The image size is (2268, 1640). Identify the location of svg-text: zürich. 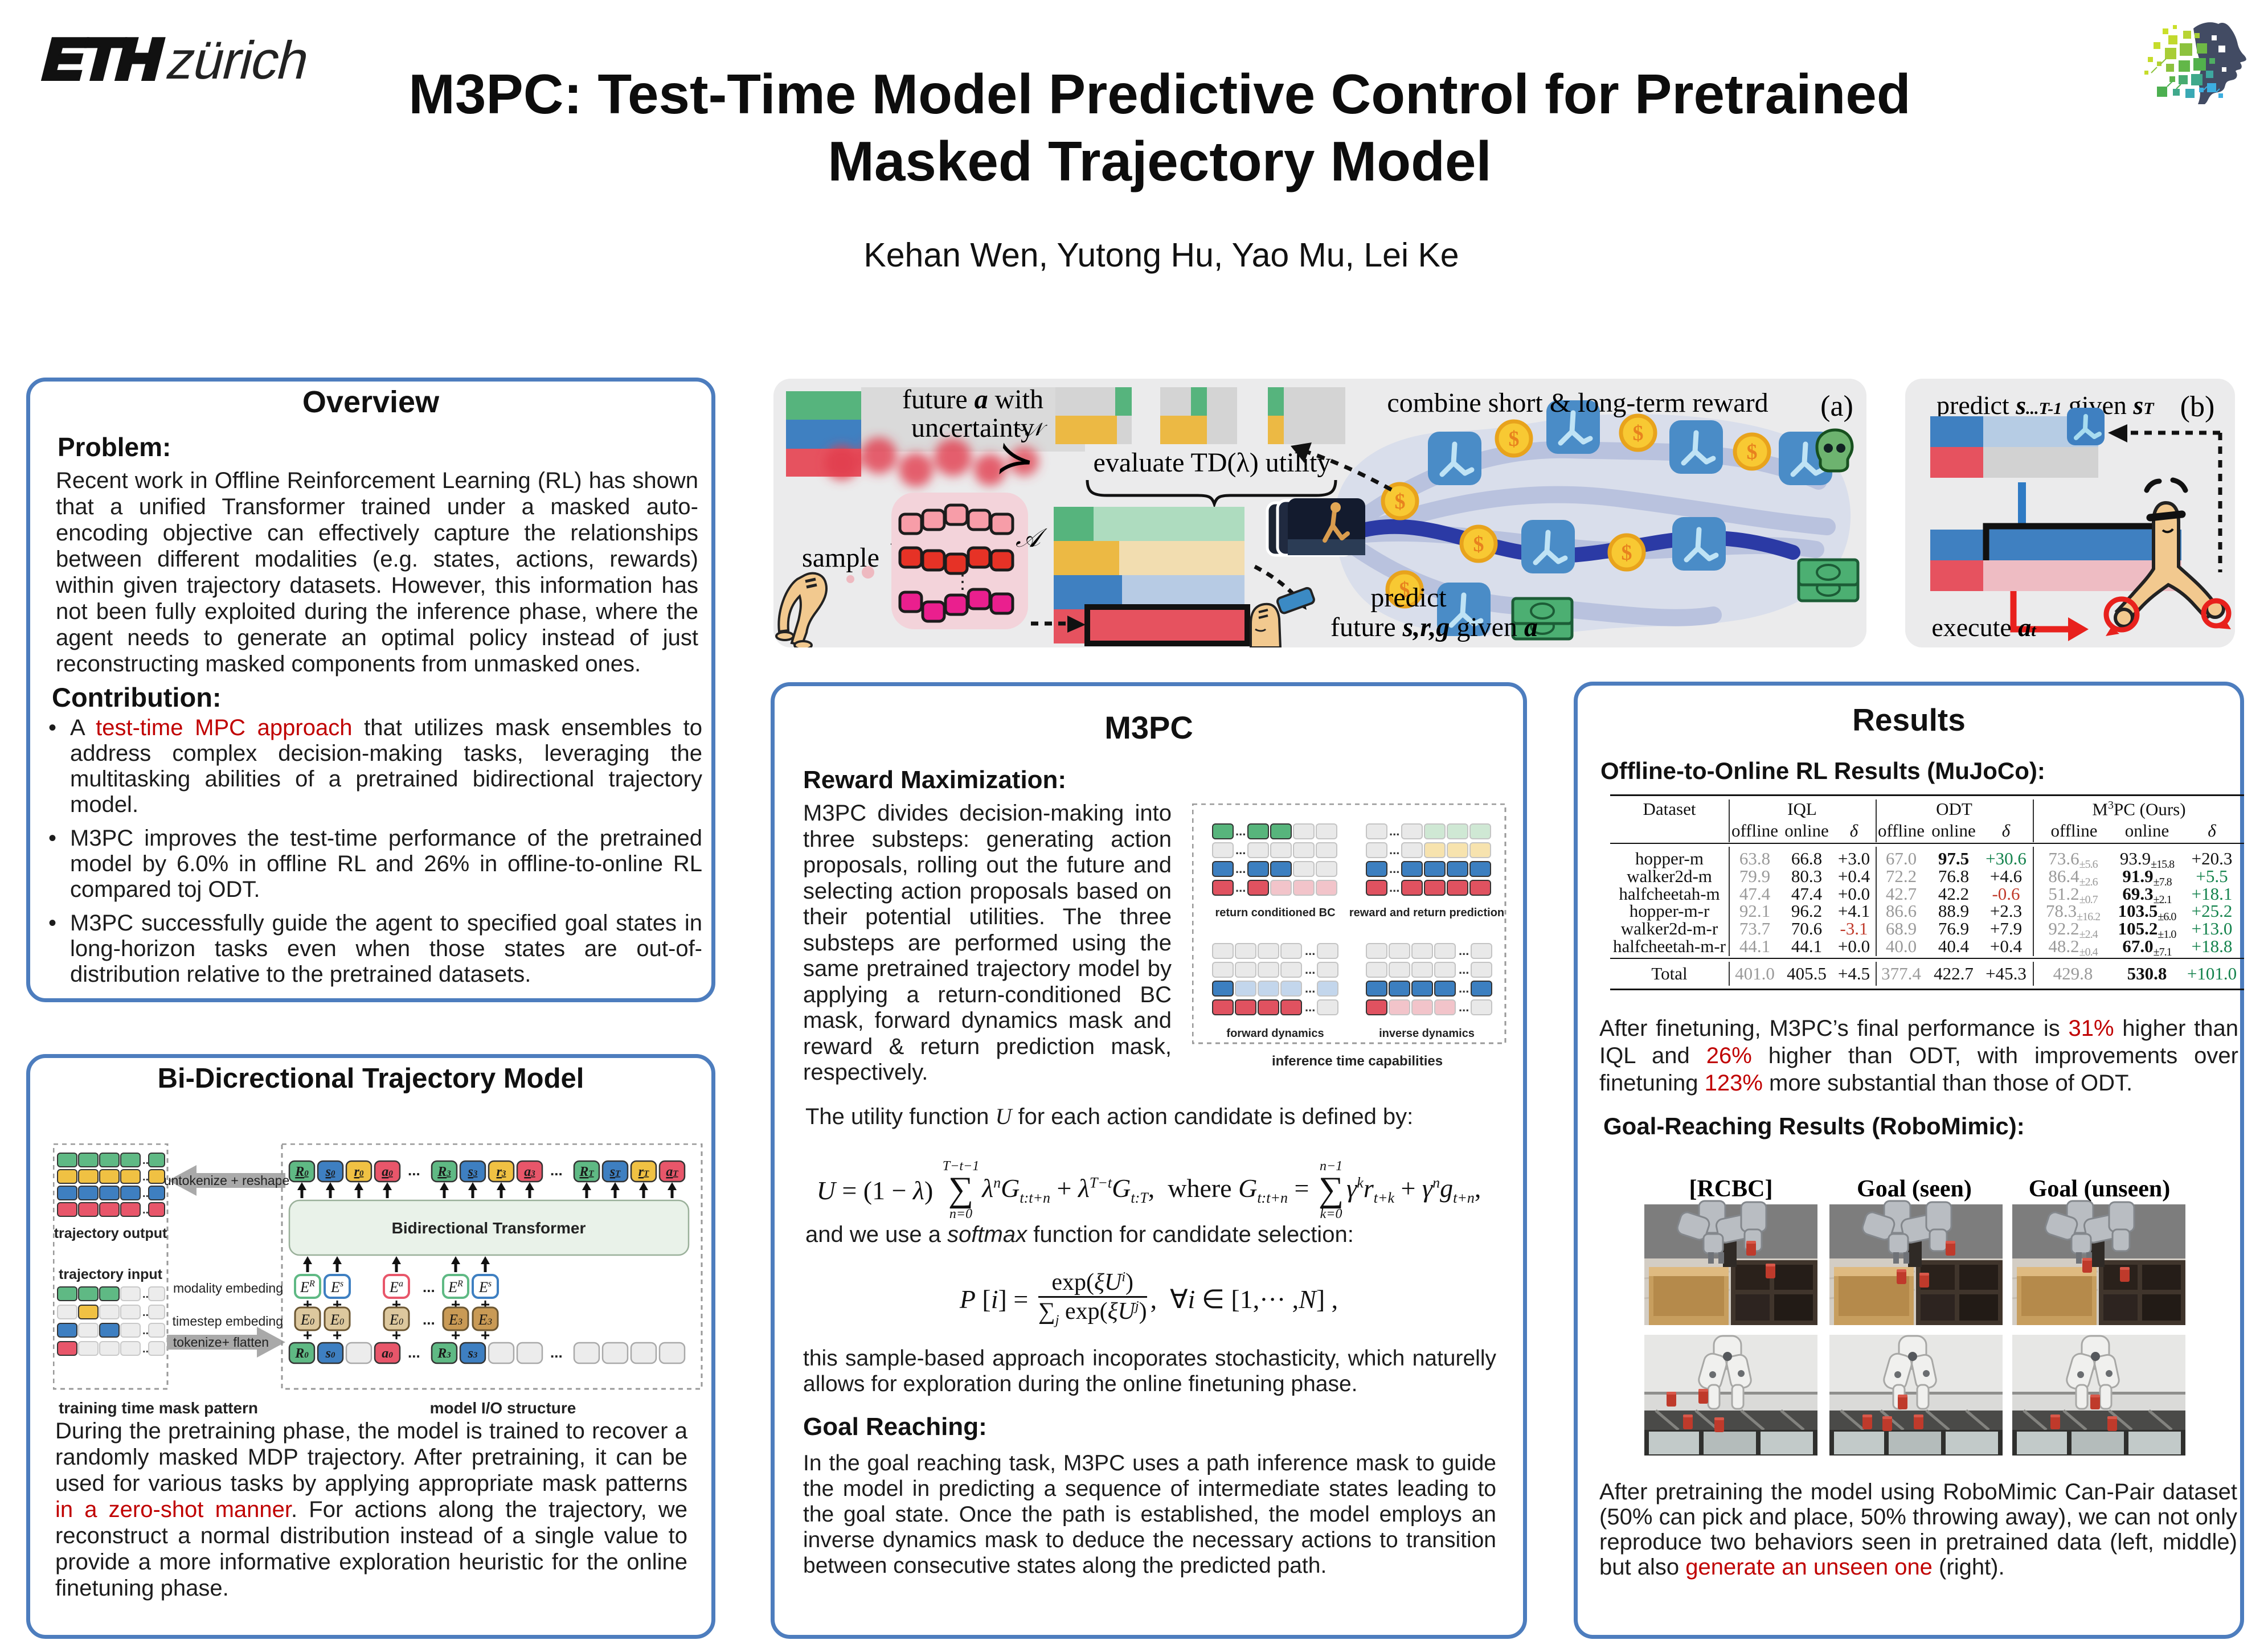
(233, 59).